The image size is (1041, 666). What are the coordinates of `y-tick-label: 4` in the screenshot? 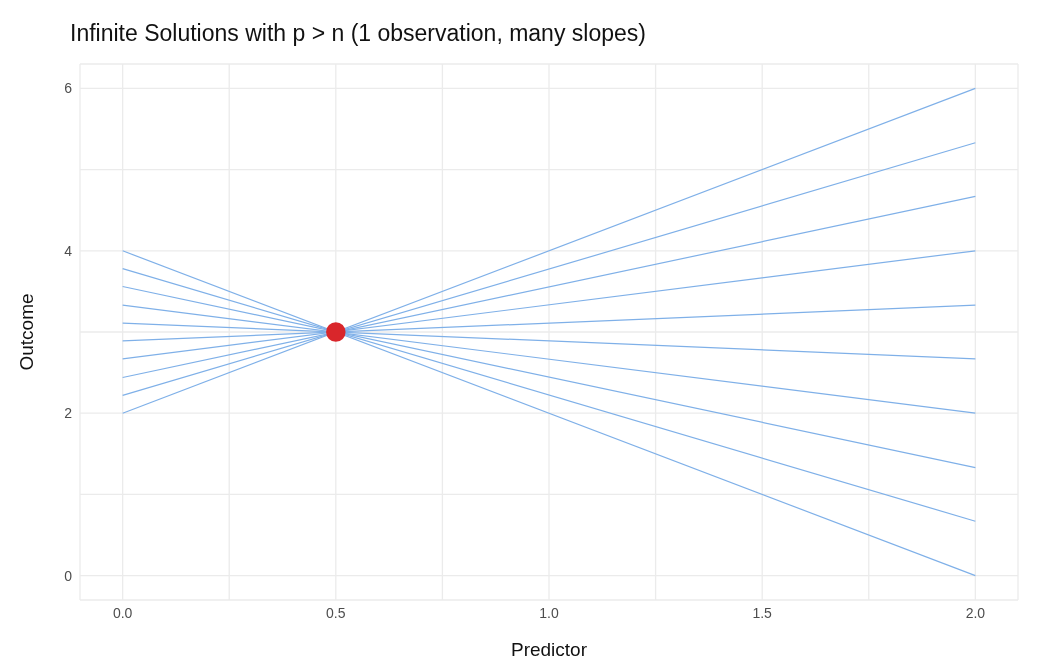 It's located at (68, 250).